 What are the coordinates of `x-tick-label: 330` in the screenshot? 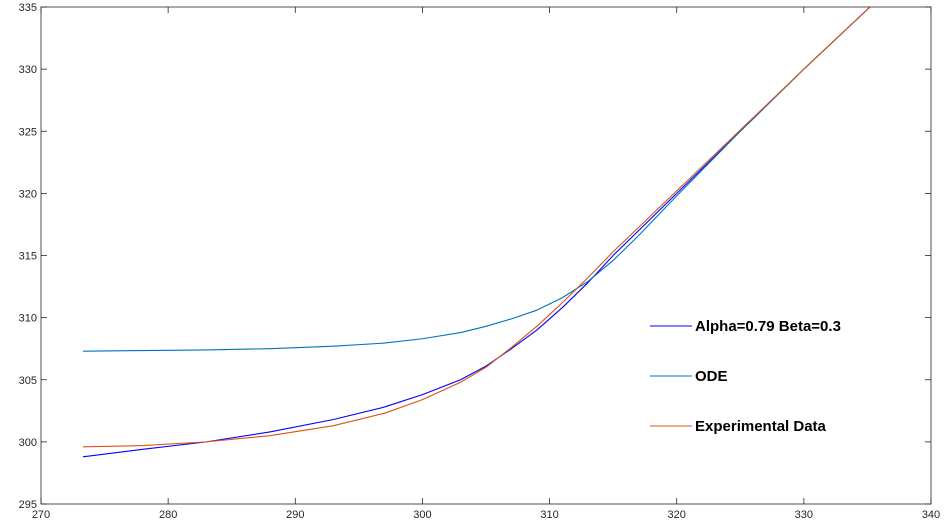 It's located at (804, 515).